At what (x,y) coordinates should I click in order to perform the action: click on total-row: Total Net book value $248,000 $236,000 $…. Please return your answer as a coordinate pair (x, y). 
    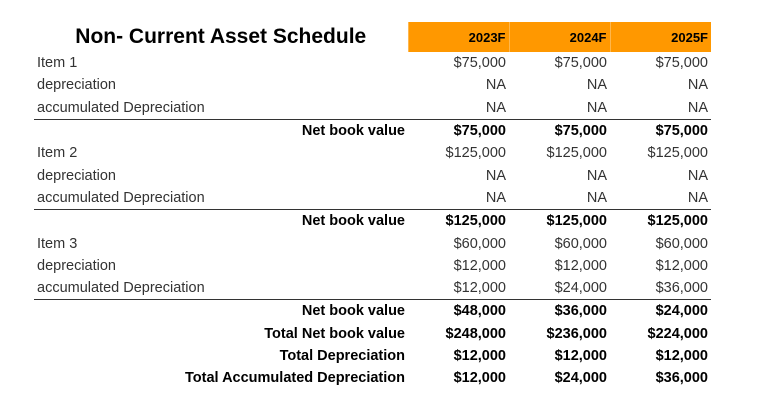
    Looking at the image, I should click on (372, 334).